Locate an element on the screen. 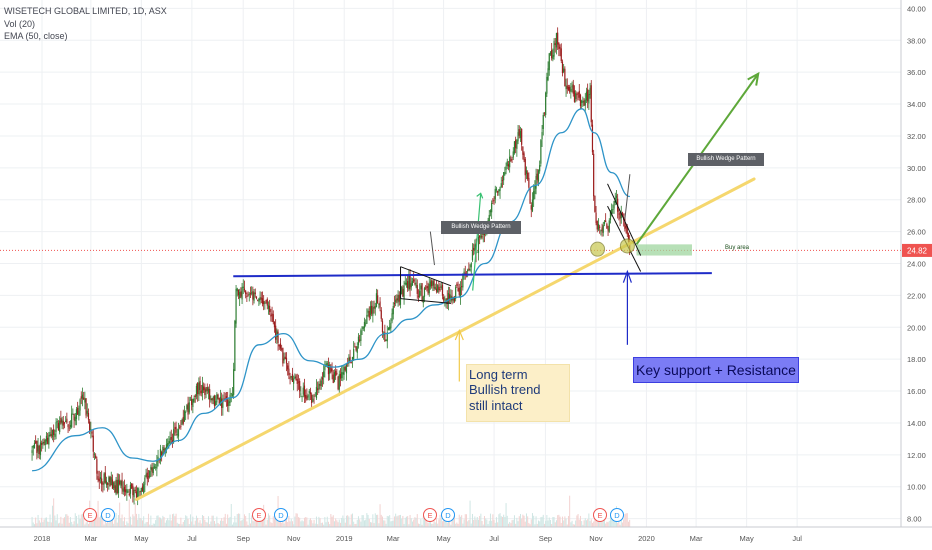 The image size is (932, 550). wedge-pattern-label-1: Bullish Wedge Pattern is located at coordinates (481, 227).